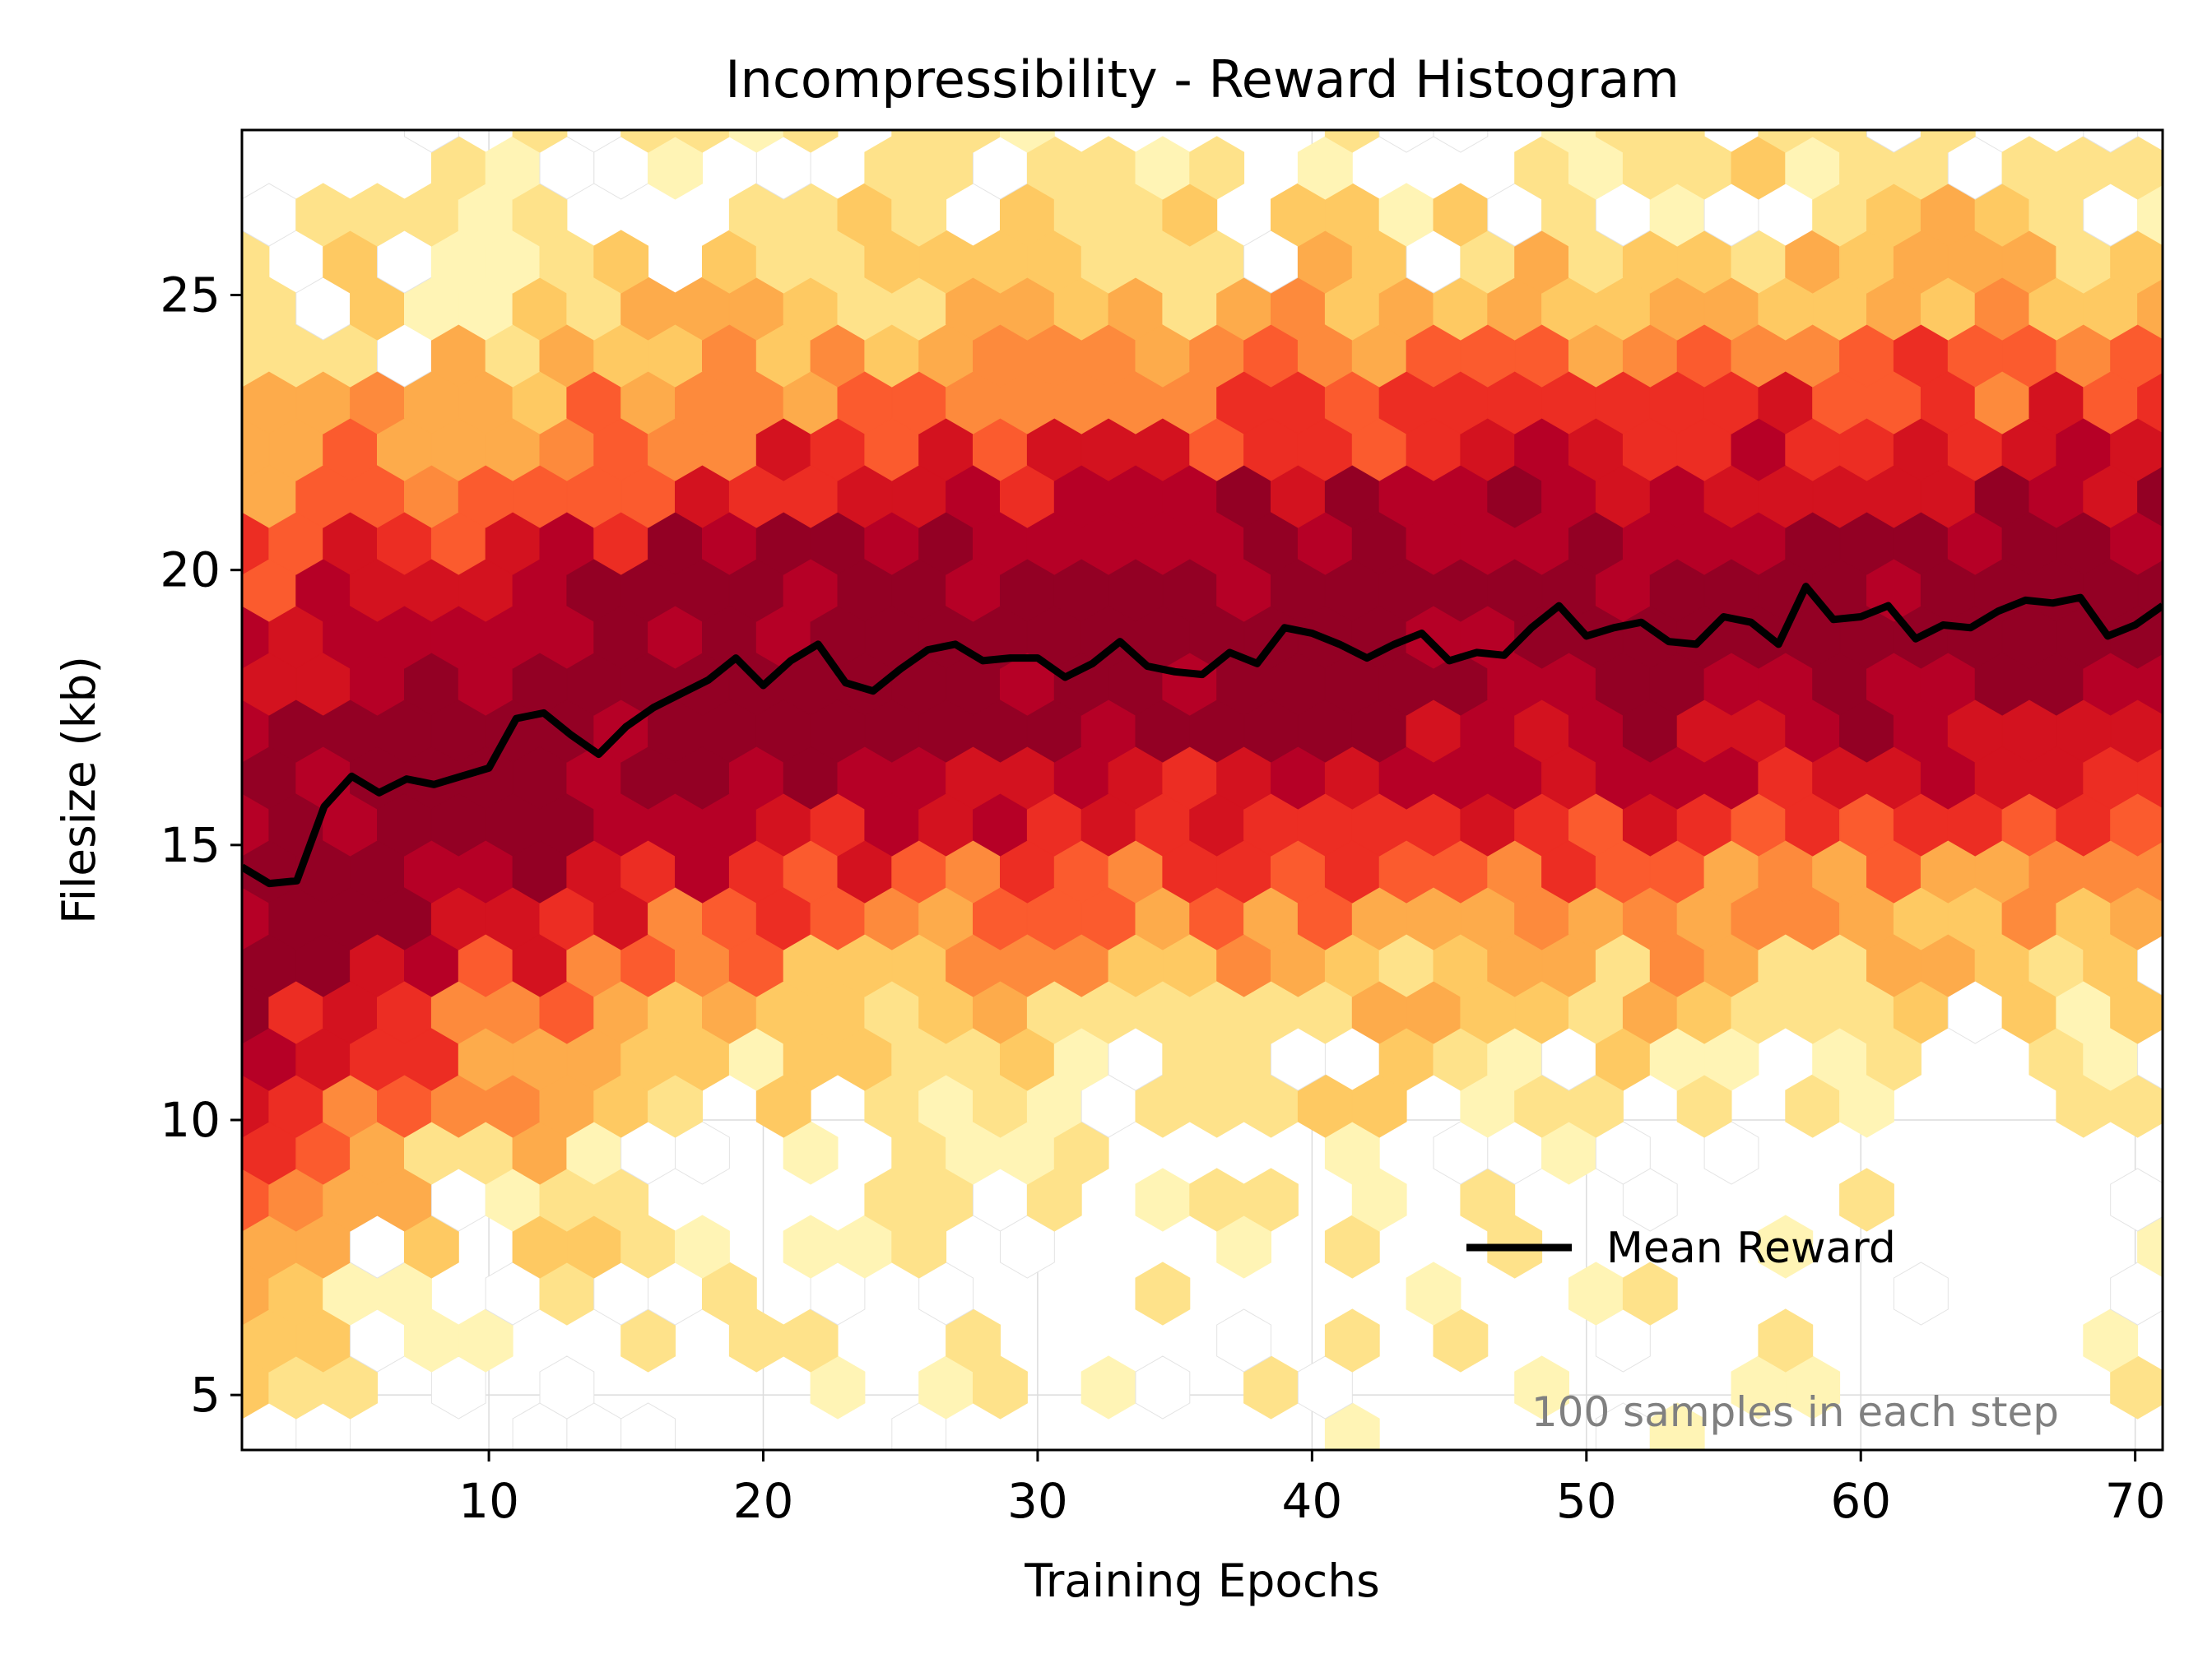  Describe the element at coordinates (190, 1120) in the screenshot. I see `y-tick-label: 10` at that location.